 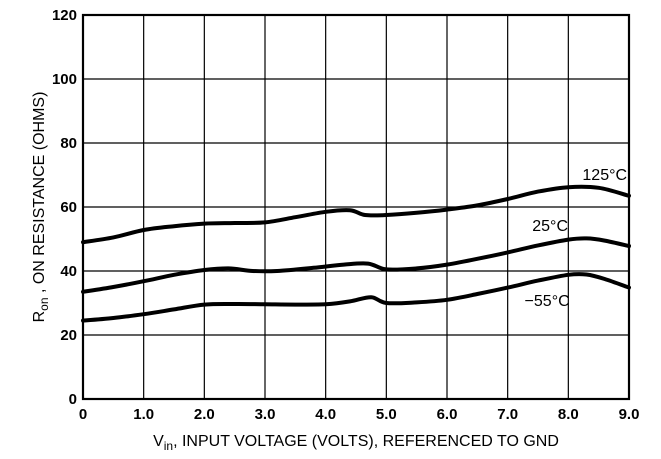 What do you see at coordinates (447, 414) in the screenshot?
I see `x-tick-label: 6.0` at bounding box center [447, 414].